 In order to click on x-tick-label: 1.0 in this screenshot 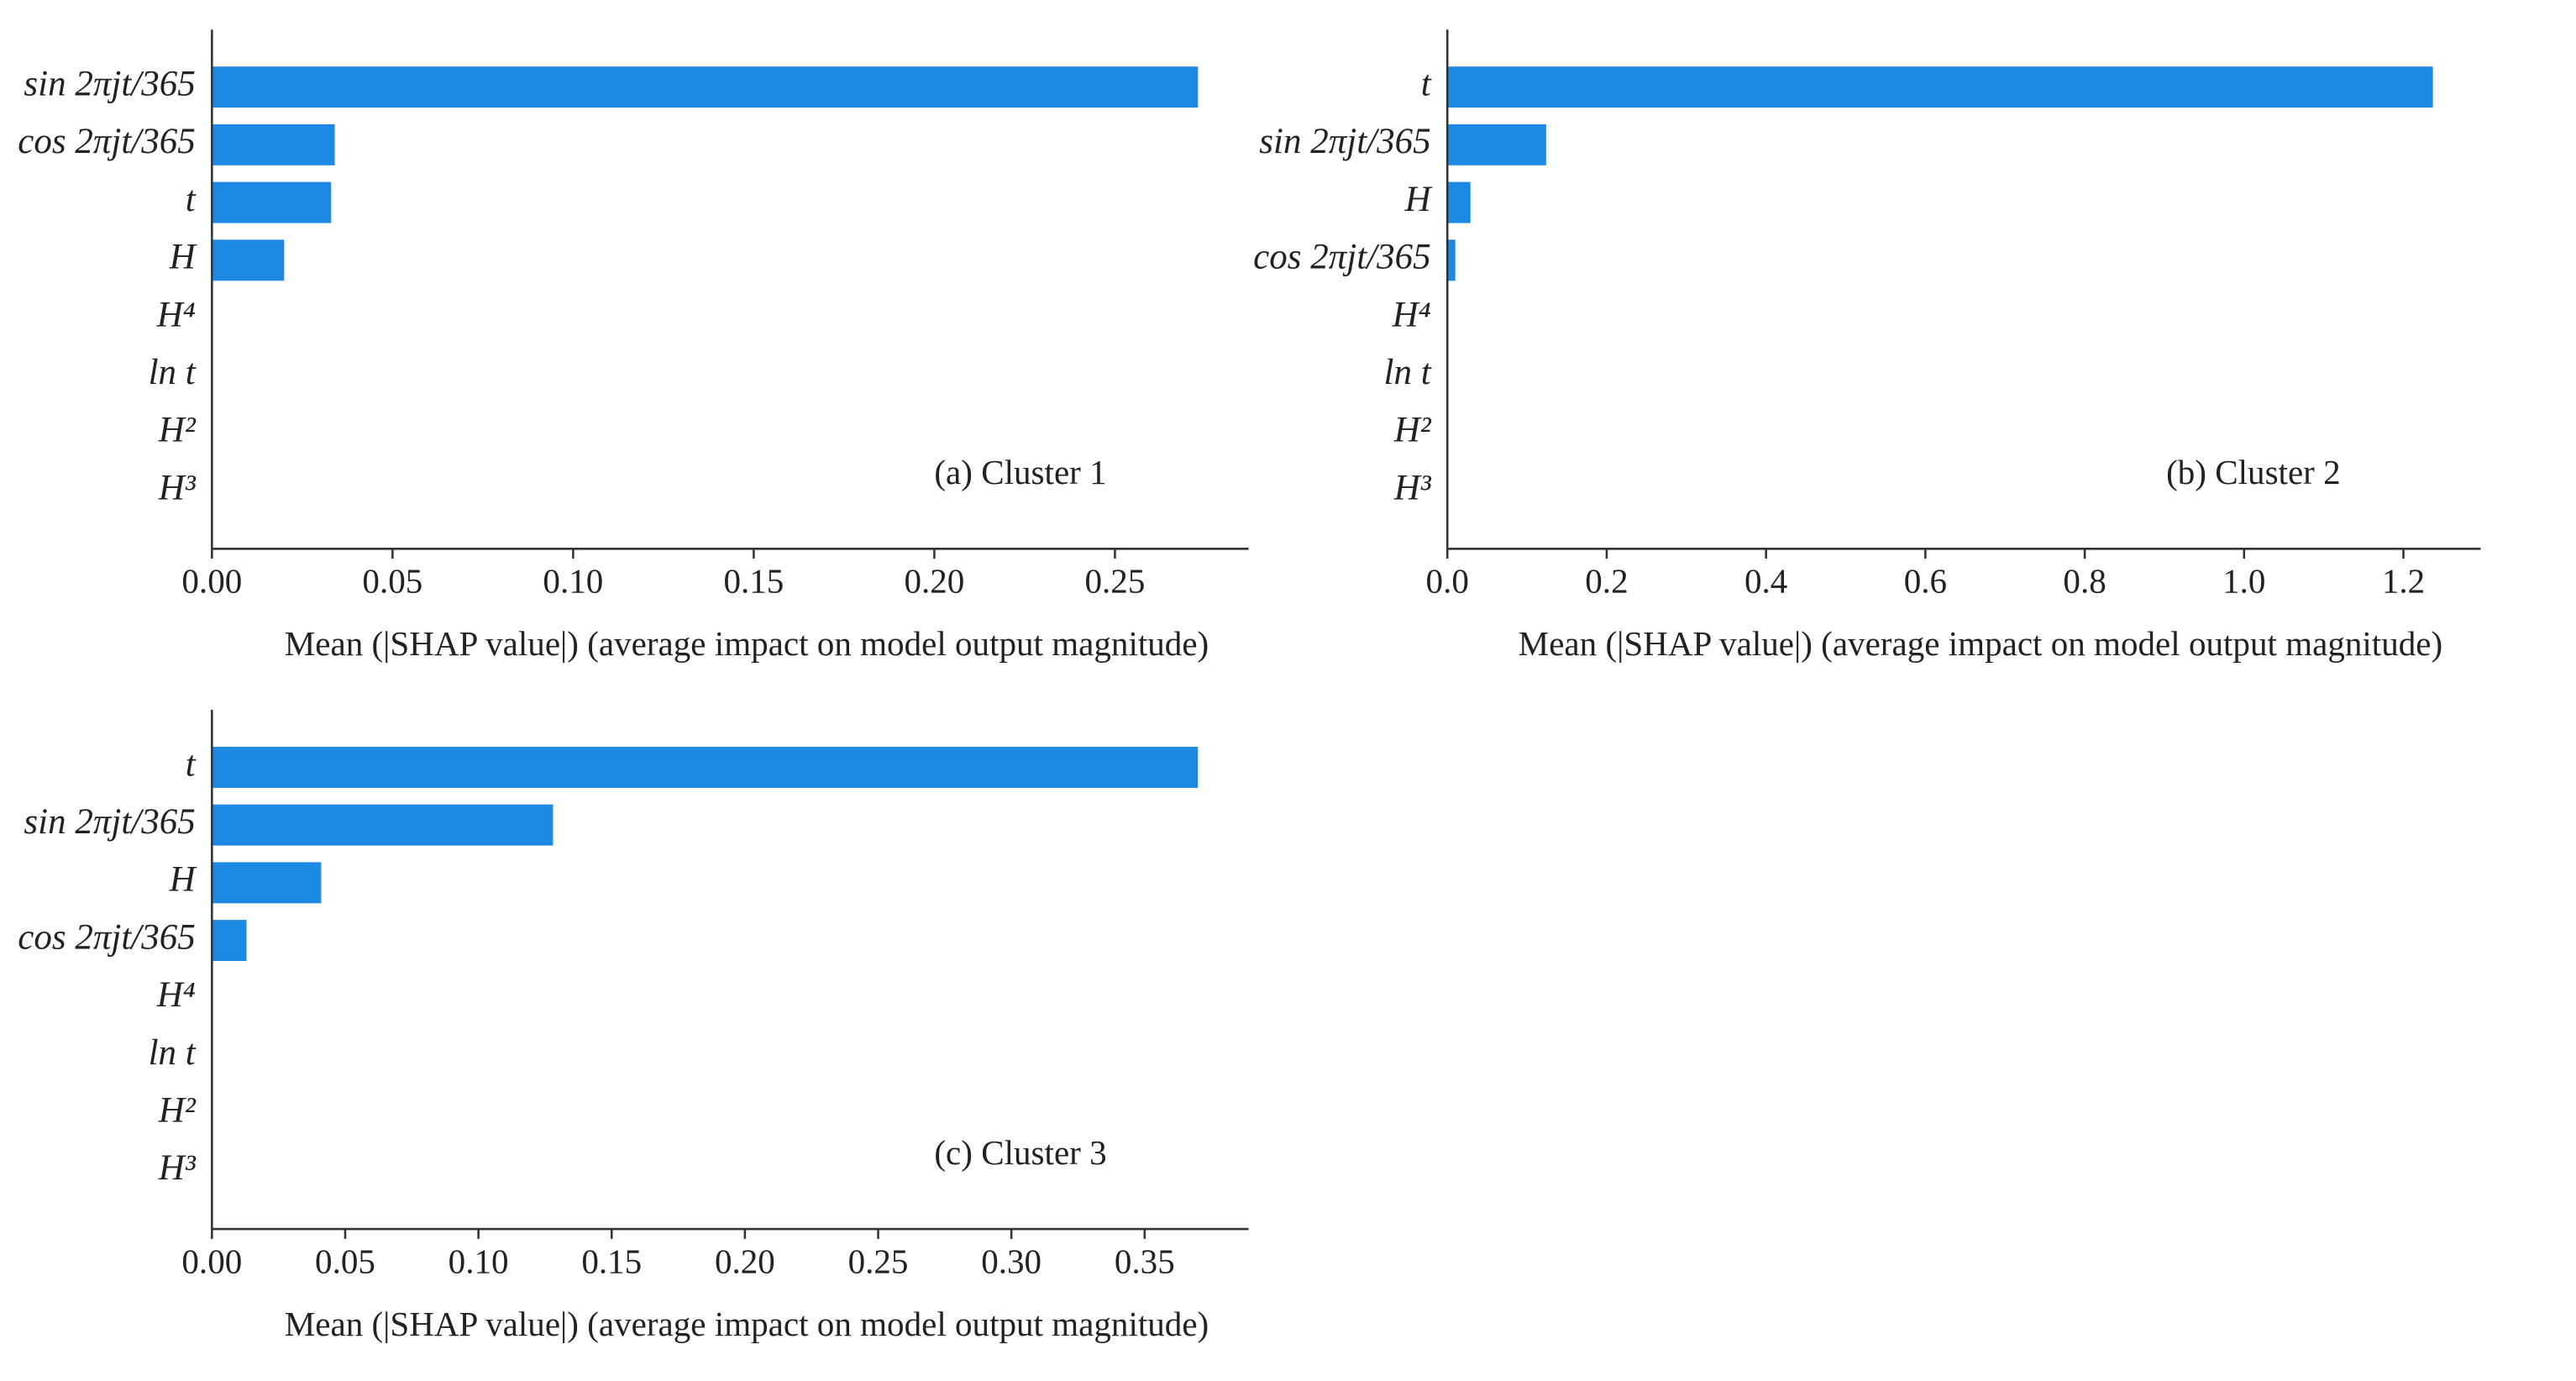, I will do `click(2243, 581)`.